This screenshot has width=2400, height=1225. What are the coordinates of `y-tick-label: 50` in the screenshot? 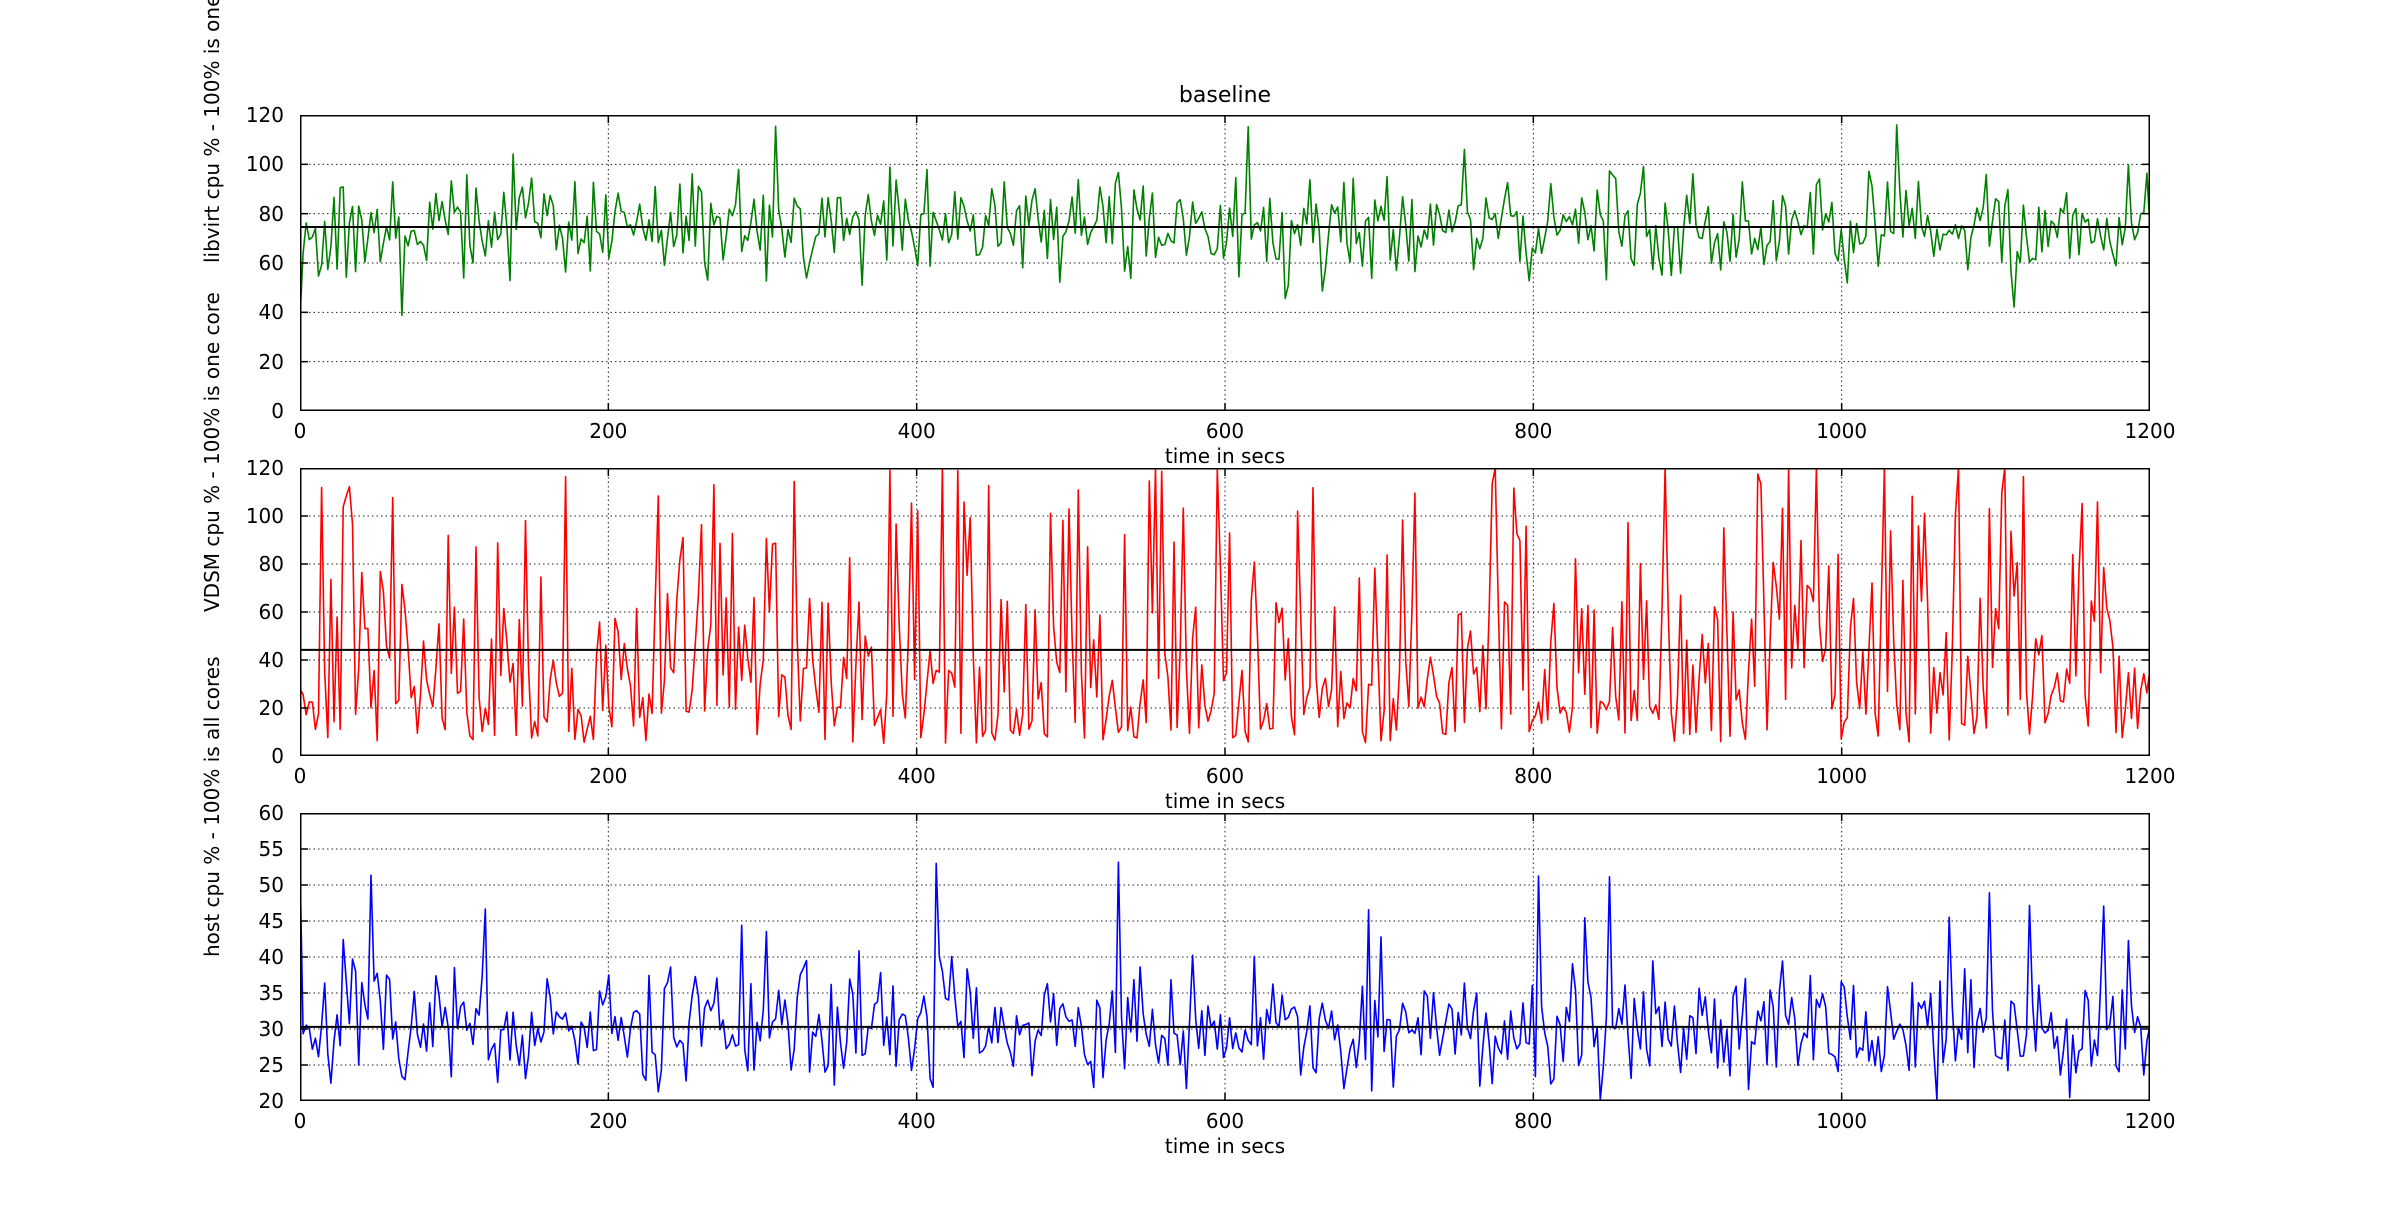 It's located at (271, 885).